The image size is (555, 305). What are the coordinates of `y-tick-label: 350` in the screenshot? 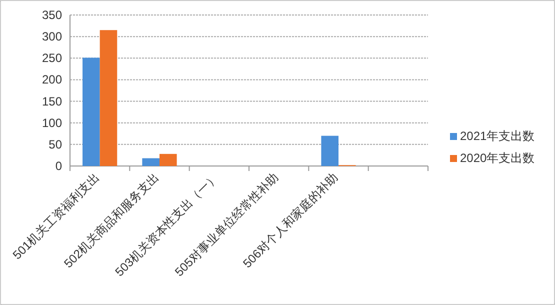 It's located at (52, 15).